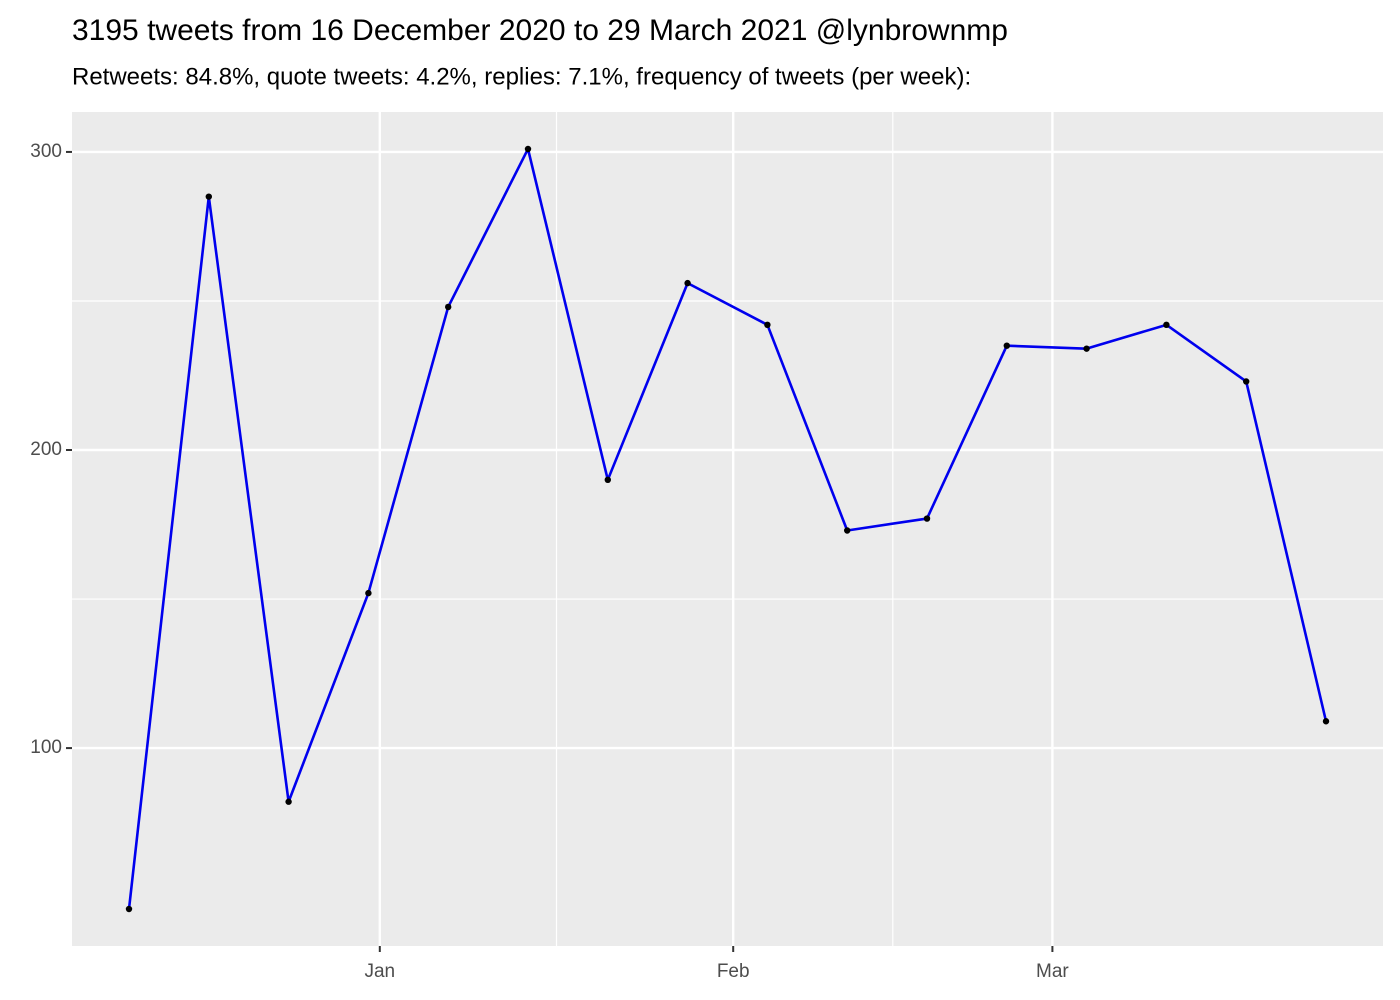  Describe the element at coordinates (733, 971) in the screenshot. I see `x-tick-label: Feb` at that location.